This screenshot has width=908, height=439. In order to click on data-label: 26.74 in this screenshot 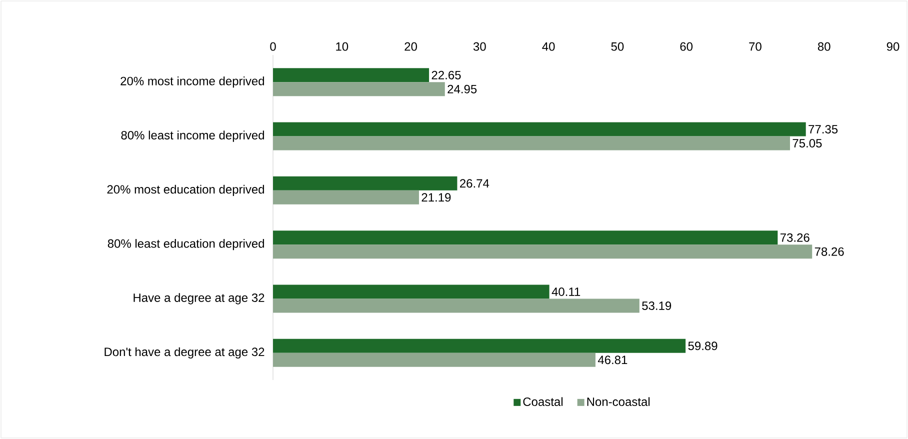, I will do `click(475, 183)`.